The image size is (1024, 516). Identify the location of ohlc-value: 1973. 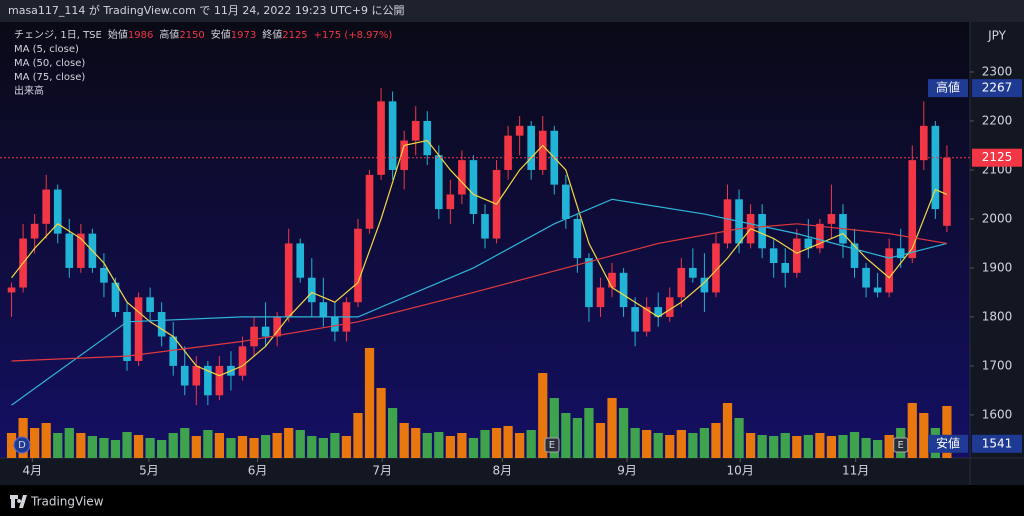
(243, 35).